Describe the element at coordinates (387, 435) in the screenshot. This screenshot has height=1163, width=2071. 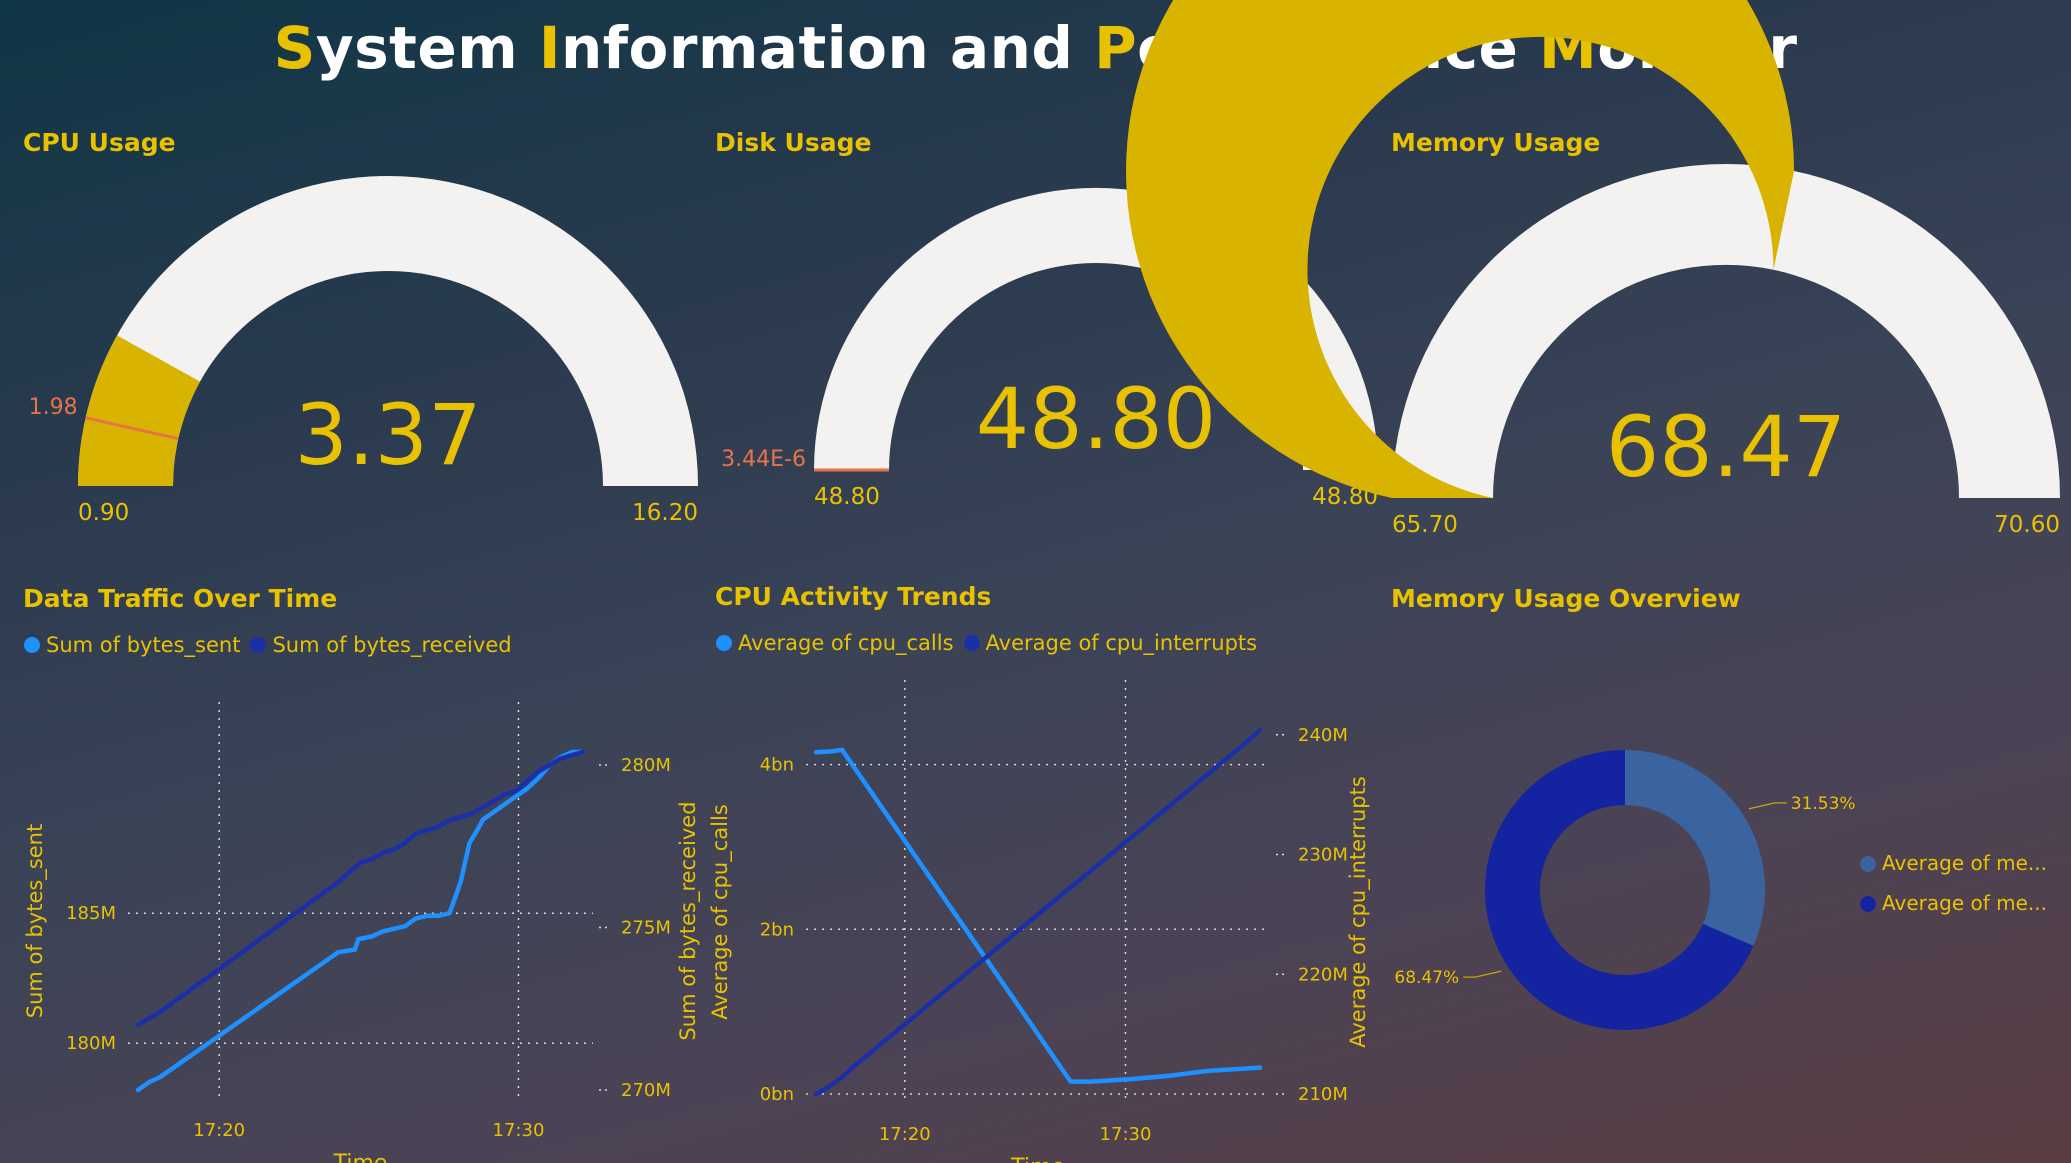
I see `gauge-value: 3.37` at that location.